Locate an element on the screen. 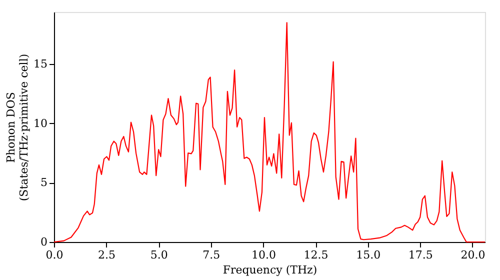 The width and height of the screenshot is (500, 280). x-tick-label: 10.0 is located at coordinates (263, 255).